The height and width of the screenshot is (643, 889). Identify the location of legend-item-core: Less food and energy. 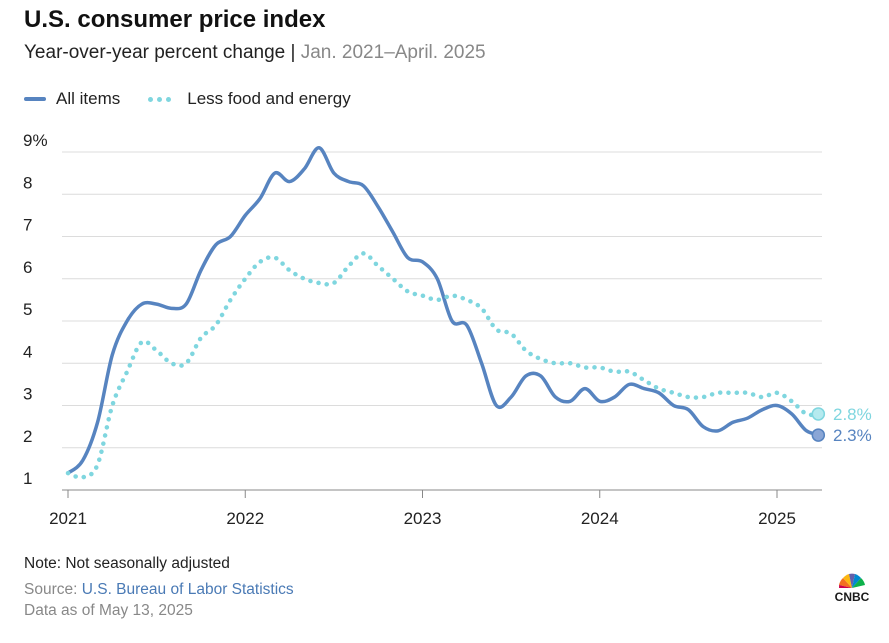
(249, 99).